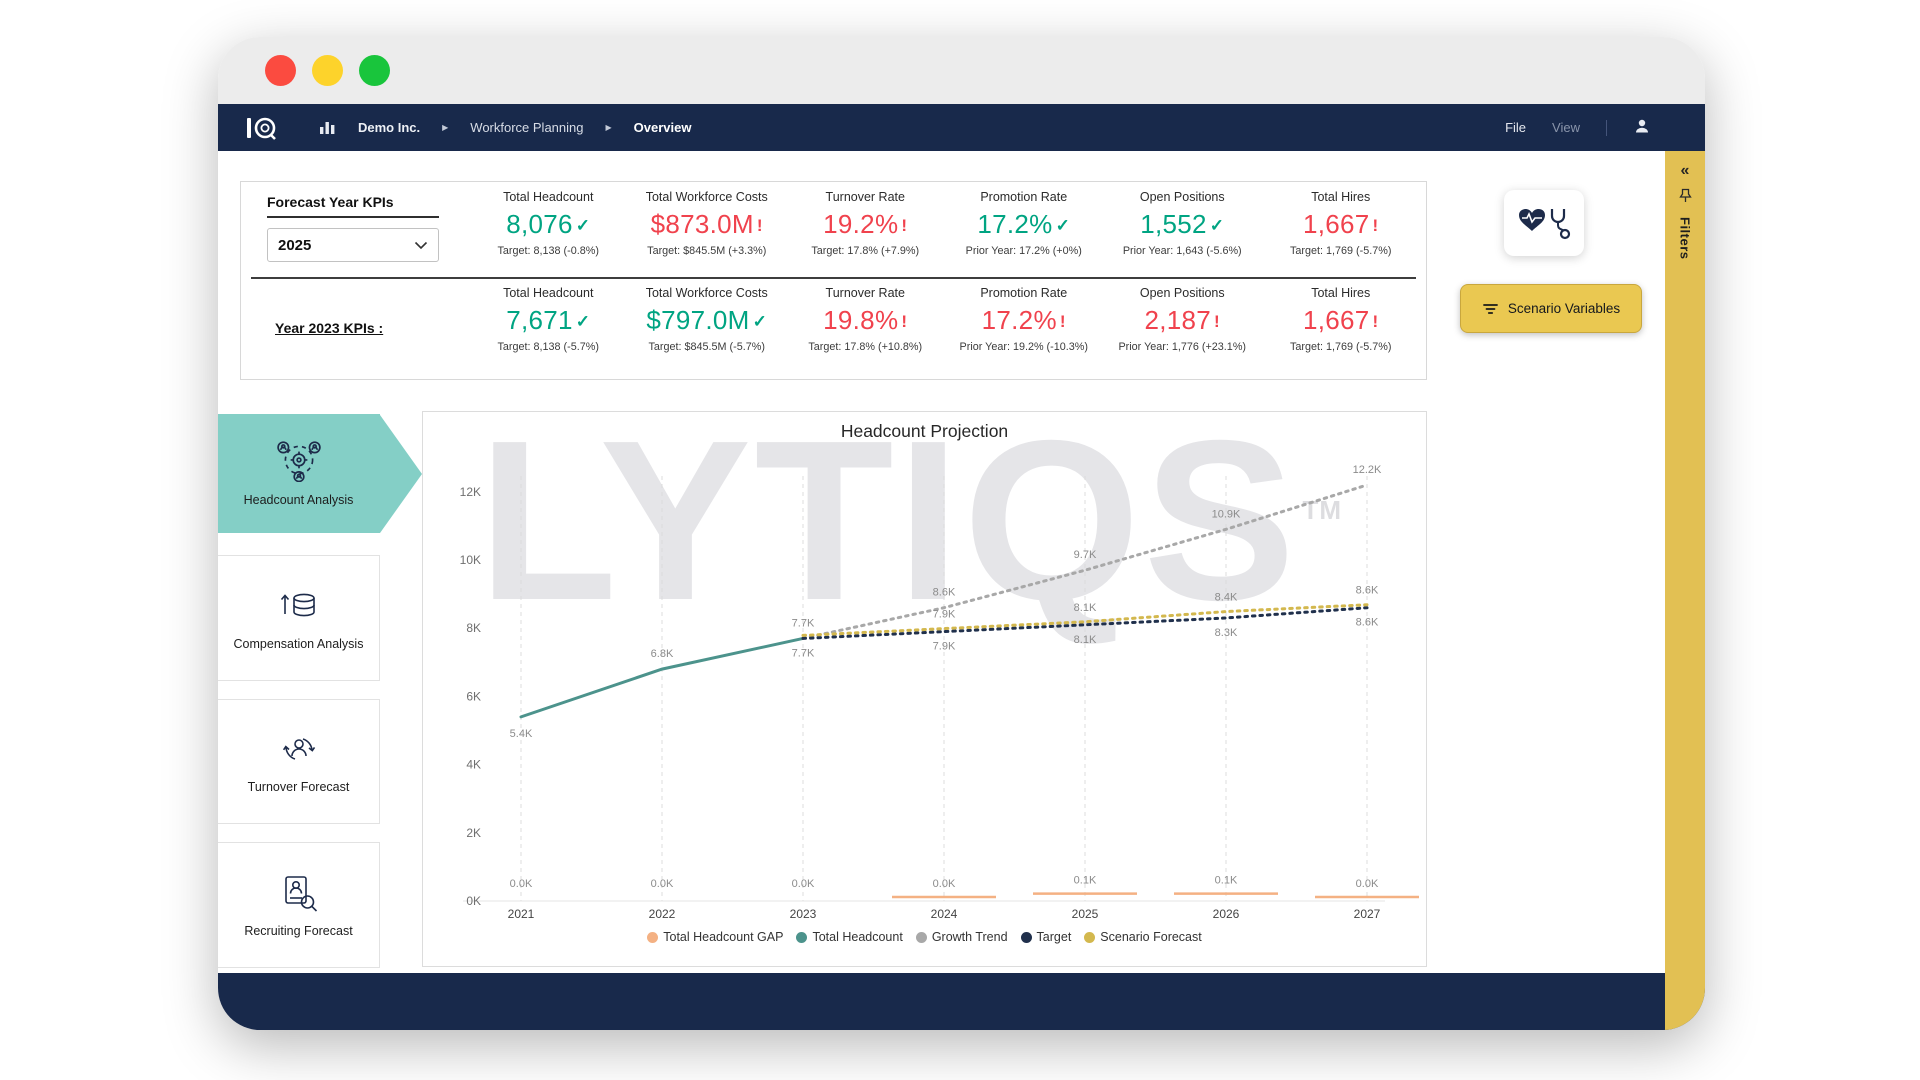 The image size is (1920, 1080). I want to click on legend-item: Scenario Forecast, so click(1143, 937).